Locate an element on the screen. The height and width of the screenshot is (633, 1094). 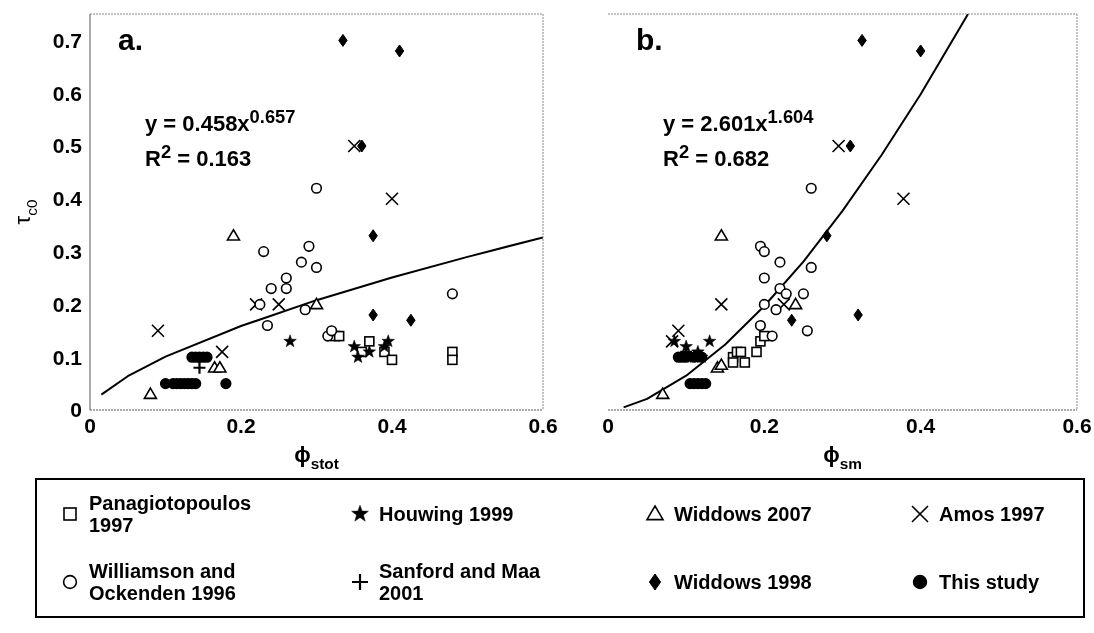
y-axis-title: τc0 is located at coordinates (25, 212).